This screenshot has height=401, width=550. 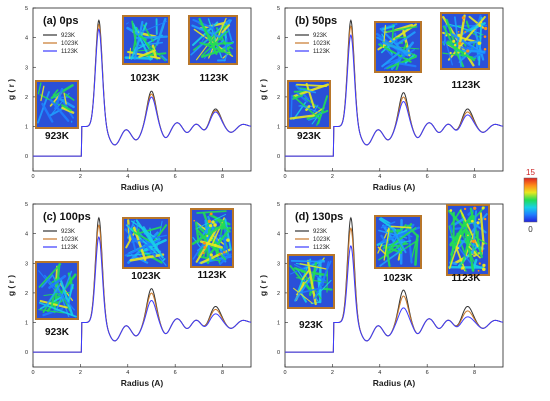 I want to click on colorbar-gradient, so click(x=530, y=200).